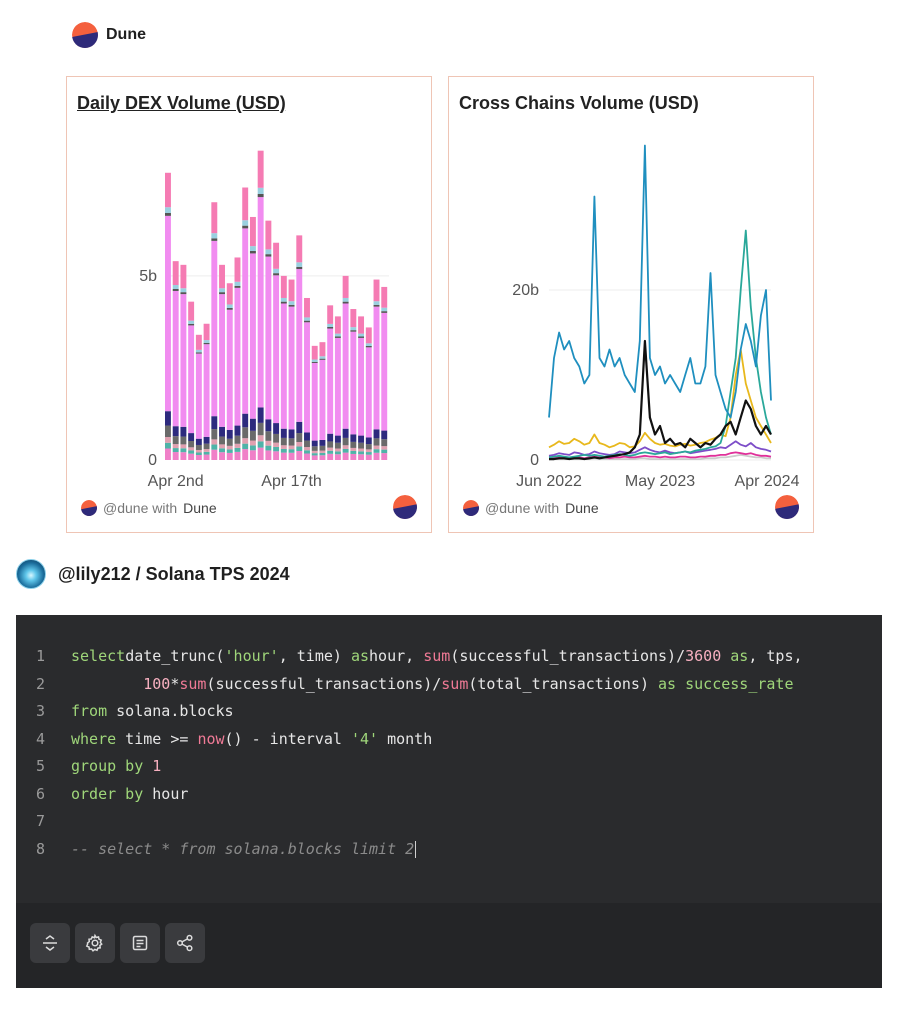 The image size is (903, 1024). Describe the element at coordinates (449, 795) in the screenshot. I see `code-line: 6 order by hour` at that location.